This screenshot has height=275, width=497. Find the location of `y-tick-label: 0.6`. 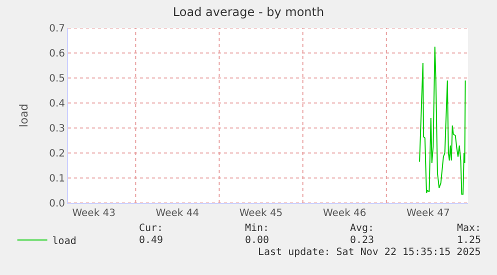

y-tick-label: 0.6 is located at coordinates (57, 54).